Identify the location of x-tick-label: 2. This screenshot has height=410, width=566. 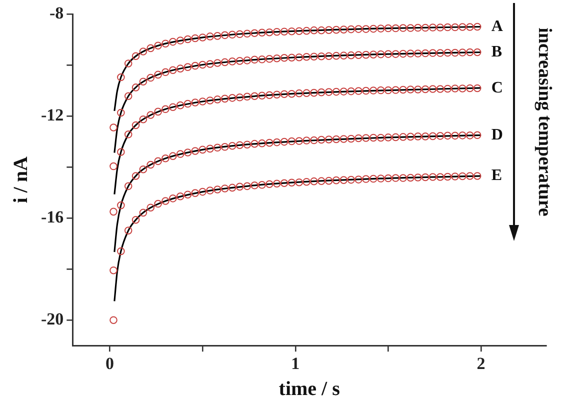
(481, 364).